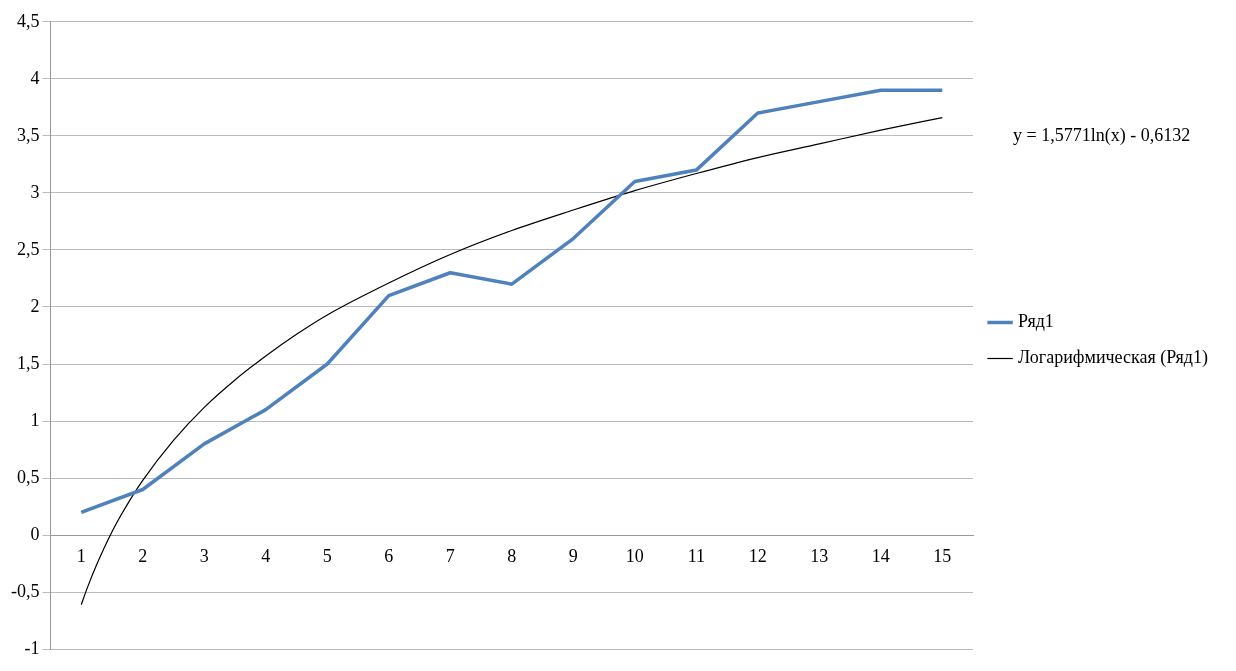  I want to click on x-tick-label: 3, so click(204, 555).